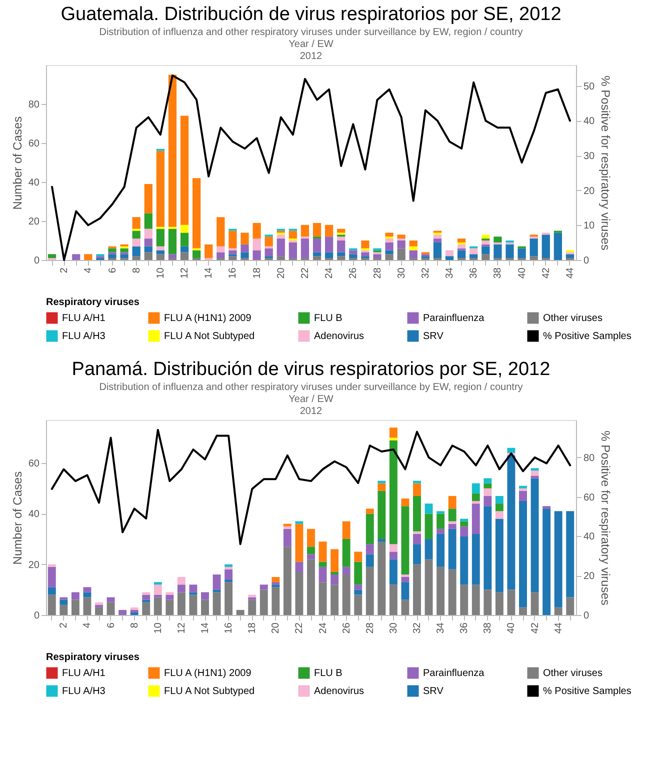 Image resolution: width=653 pixels, height=767 pixels. Describe the element at coordinates (354, 273) in the screenshot. I see `x-tick-label: 26` at that location.